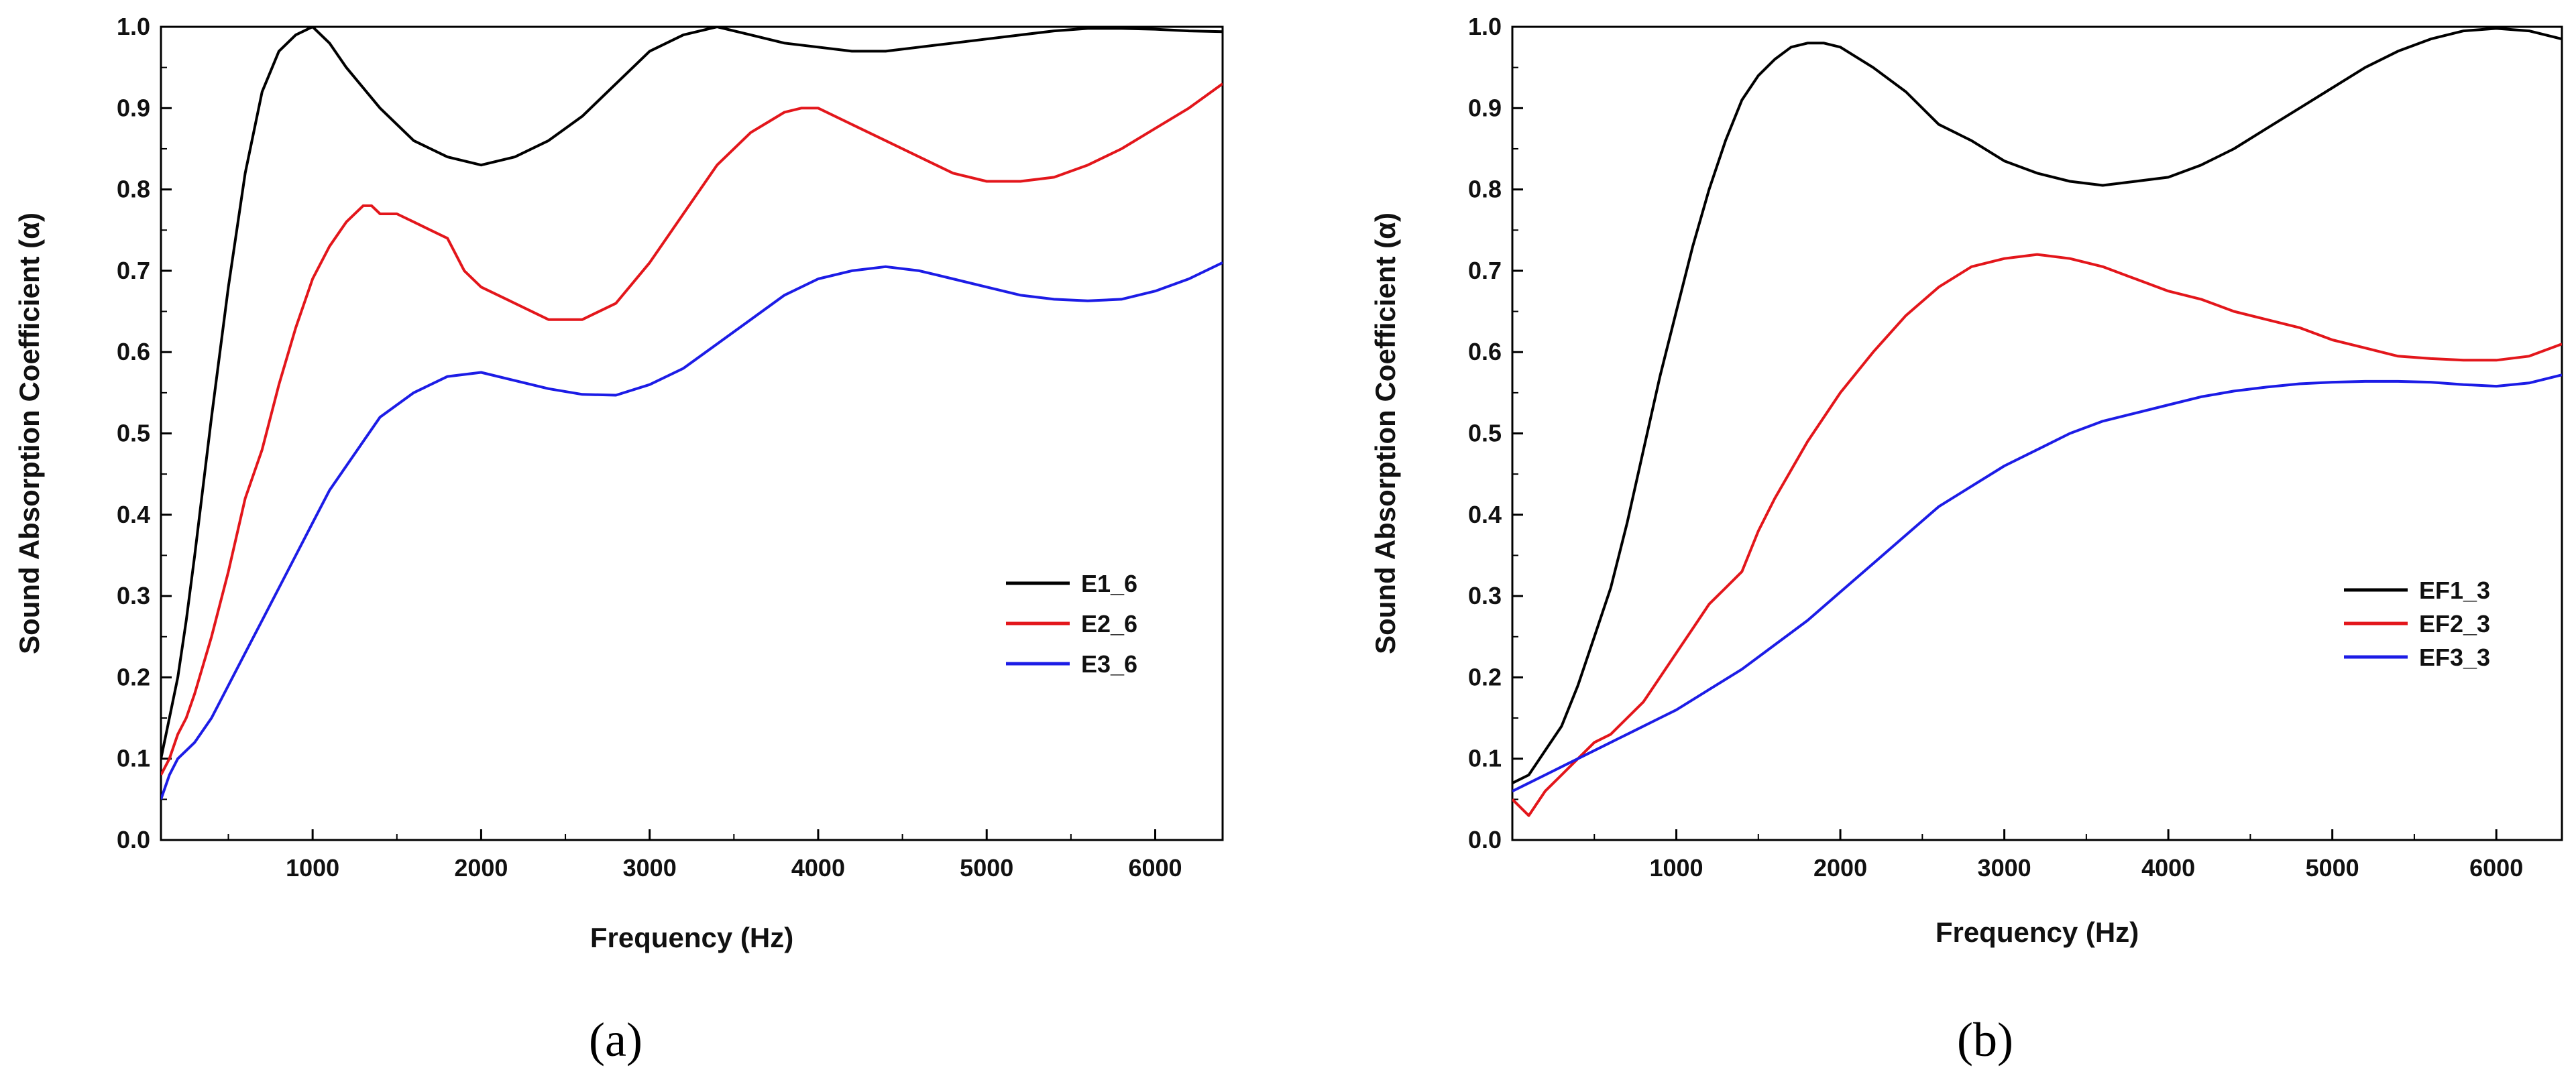 This screenshot has height=1080, width=2576. I want to click on legend-label: EF1_3, so click(2454, 590).